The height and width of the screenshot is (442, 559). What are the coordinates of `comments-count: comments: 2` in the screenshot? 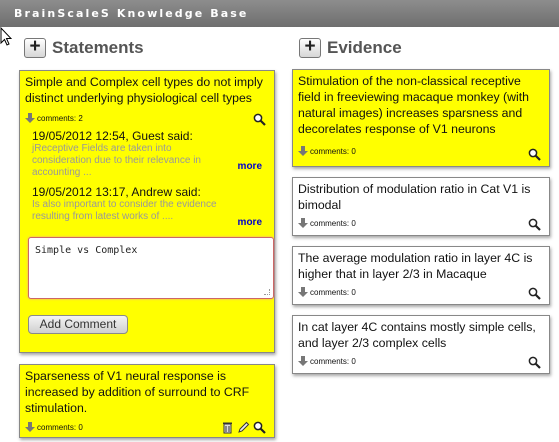 It's located at (60, 118).